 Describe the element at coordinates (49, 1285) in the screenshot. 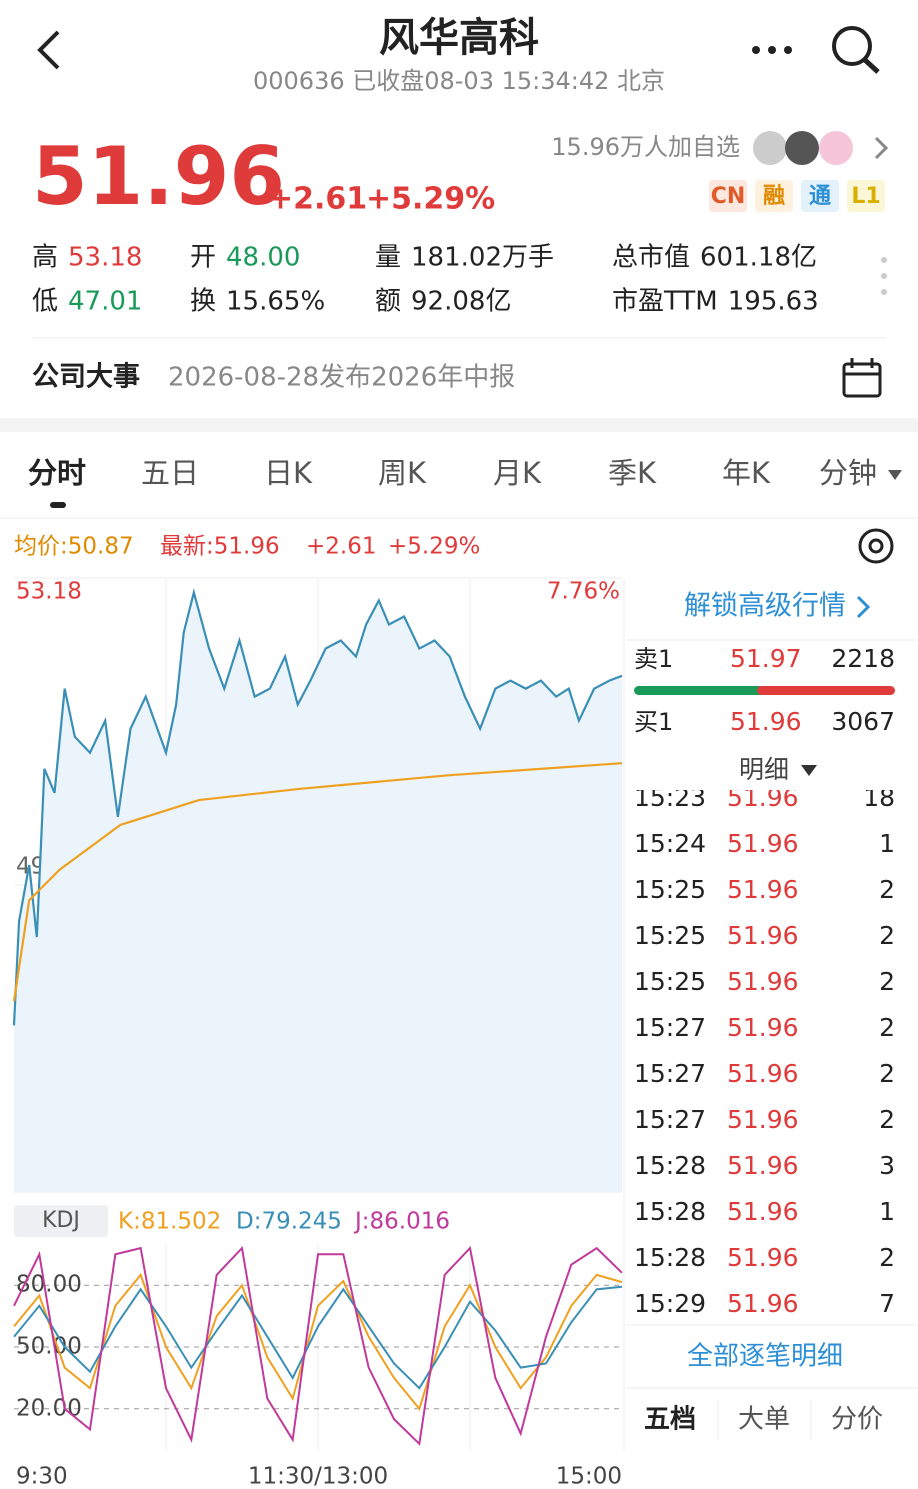

I see `y-tick-label: 80.00` at that location.